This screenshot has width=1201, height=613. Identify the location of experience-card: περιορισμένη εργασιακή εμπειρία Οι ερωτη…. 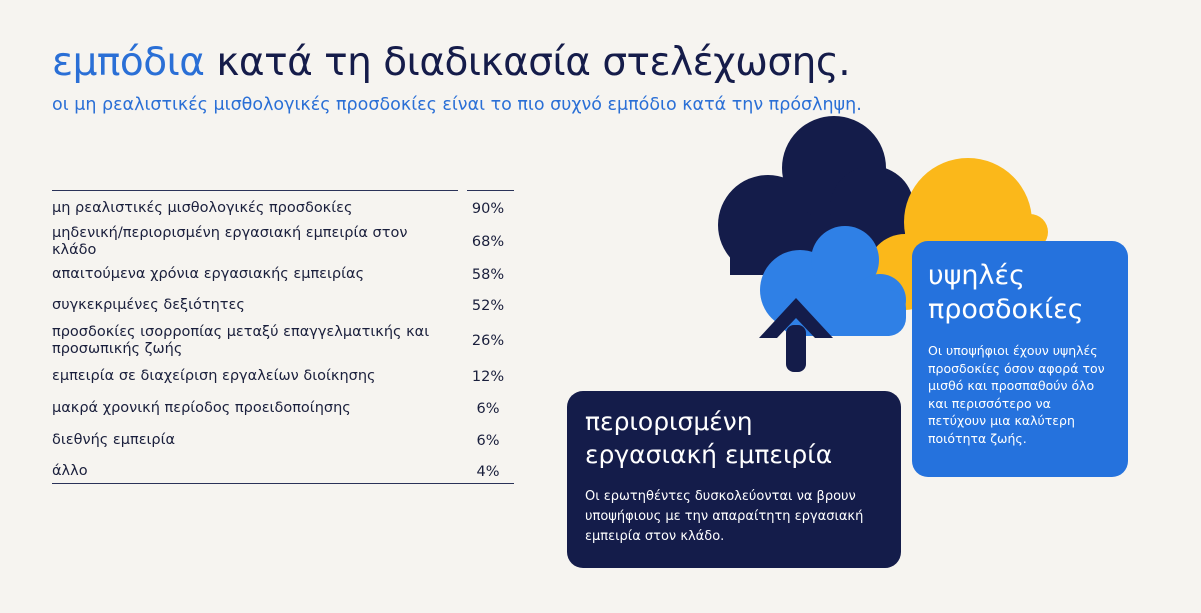
(734, 479).